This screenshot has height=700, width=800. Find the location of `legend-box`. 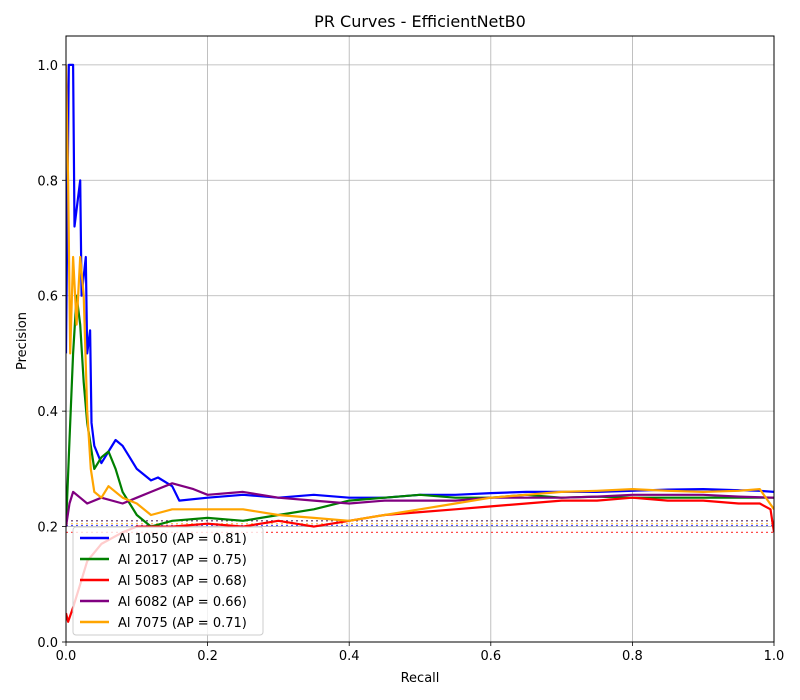

legend-box is located at coordinates (168, 581).